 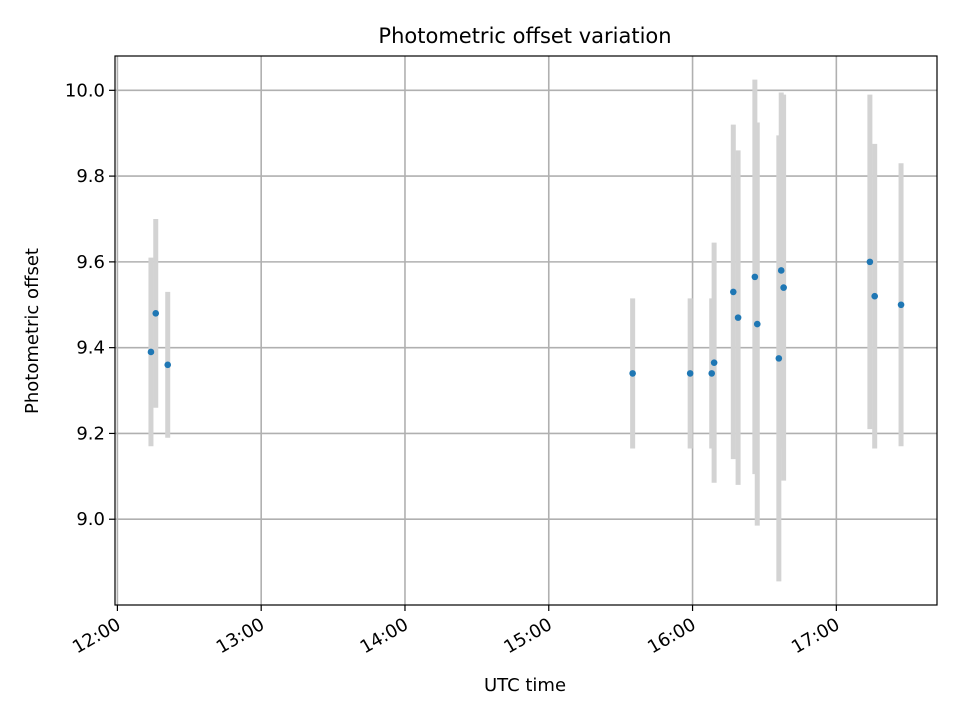 What do you see at coordinates (96, 636) in the screenshot?
I see `x-tick-label: 12:00` at bounding box center [96, 636].